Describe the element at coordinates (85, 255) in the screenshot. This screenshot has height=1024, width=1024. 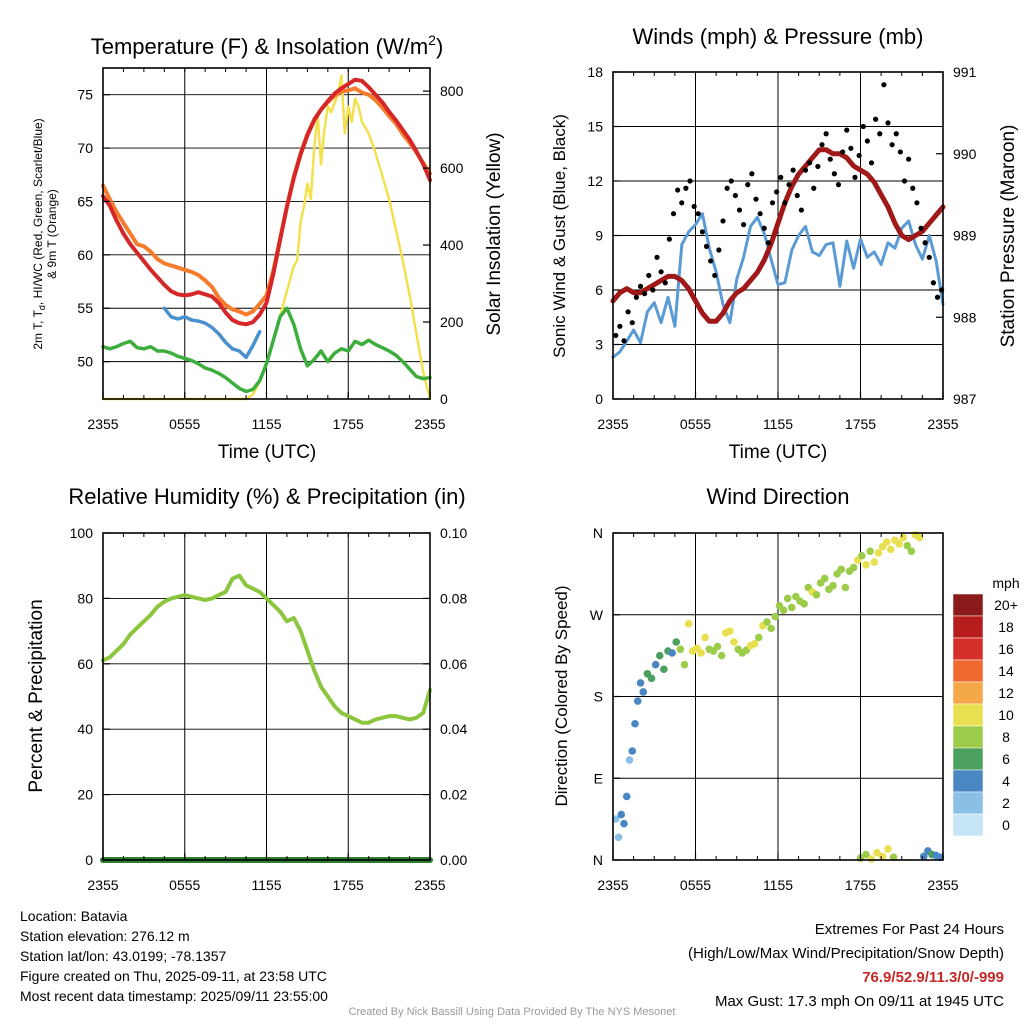
I see `temperature-y-tick-label: 60` at that location.